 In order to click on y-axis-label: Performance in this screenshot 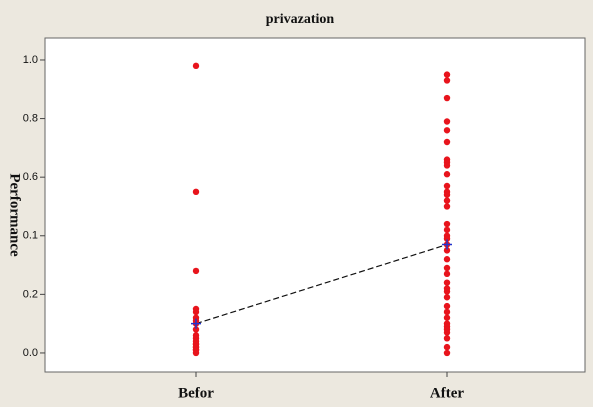, I will do `click(15, 215)`.